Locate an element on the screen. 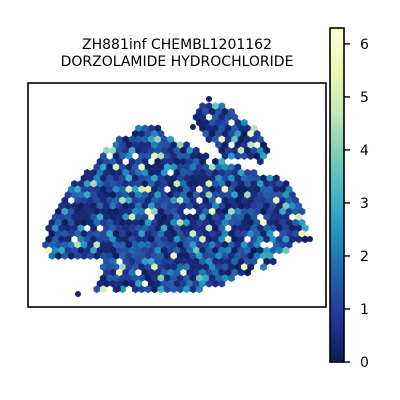 This screenshot has width=400, height=400. colorbar-ticks: 0 1 2 3 4 5 6 is located at coordinates (356, 204).